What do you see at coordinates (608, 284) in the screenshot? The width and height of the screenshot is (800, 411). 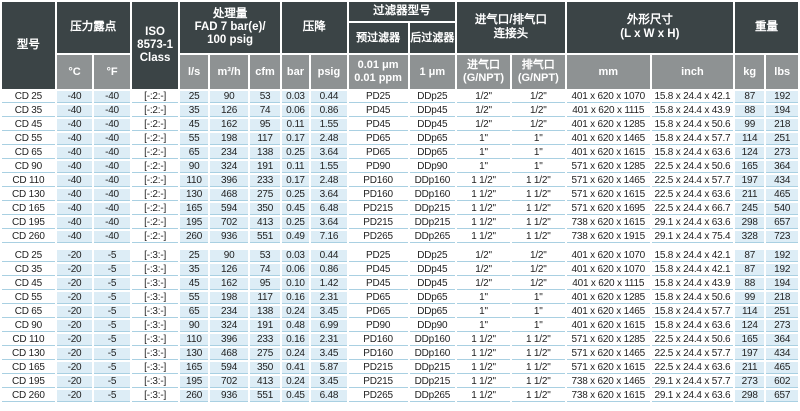 I see `cell-mm: 401 x 620 x 1115` at bounding box center [608, 284].